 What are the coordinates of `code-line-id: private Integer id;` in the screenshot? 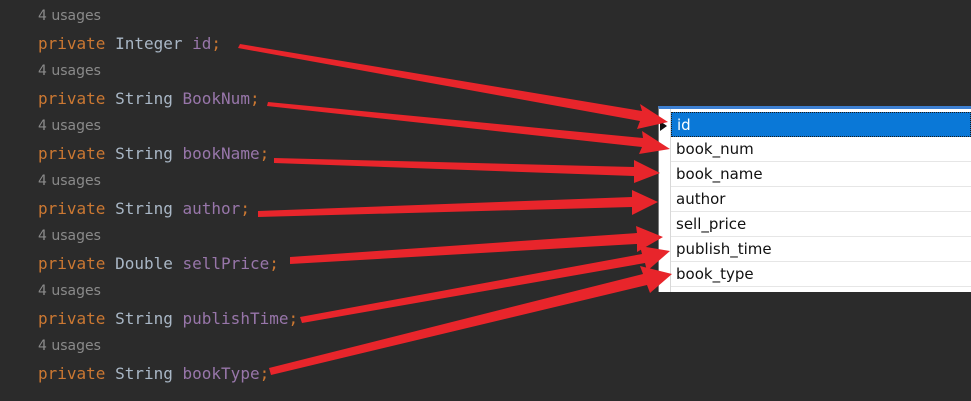 It's located at (129, 44).